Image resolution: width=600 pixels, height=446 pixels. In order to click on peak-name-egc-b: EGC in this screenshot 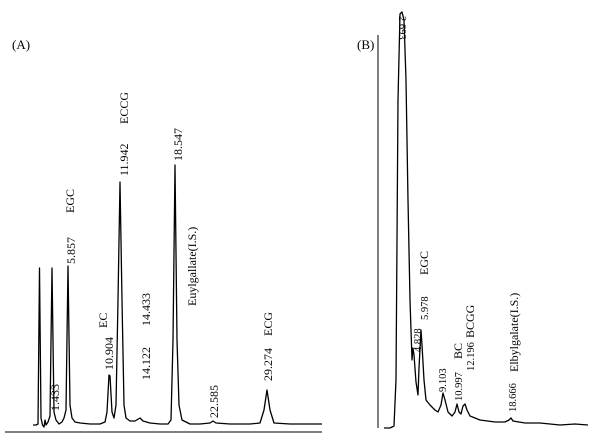, I will do `click(424, 263)`.